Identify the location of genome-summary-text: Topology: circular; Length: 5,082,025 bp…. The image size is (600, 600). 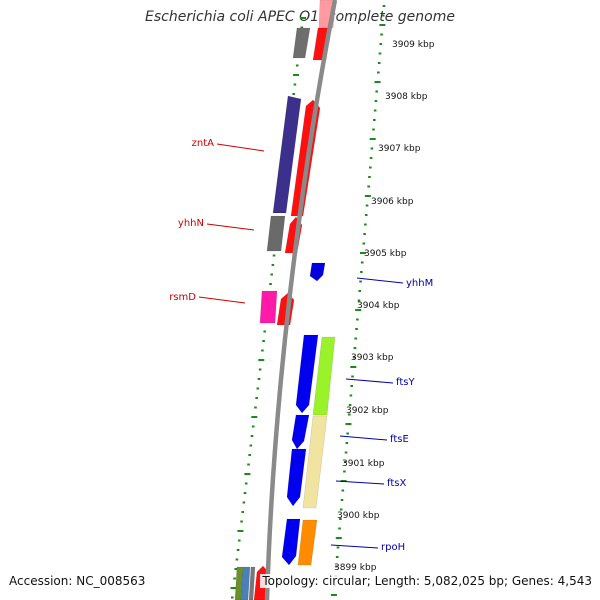
(427, 581).